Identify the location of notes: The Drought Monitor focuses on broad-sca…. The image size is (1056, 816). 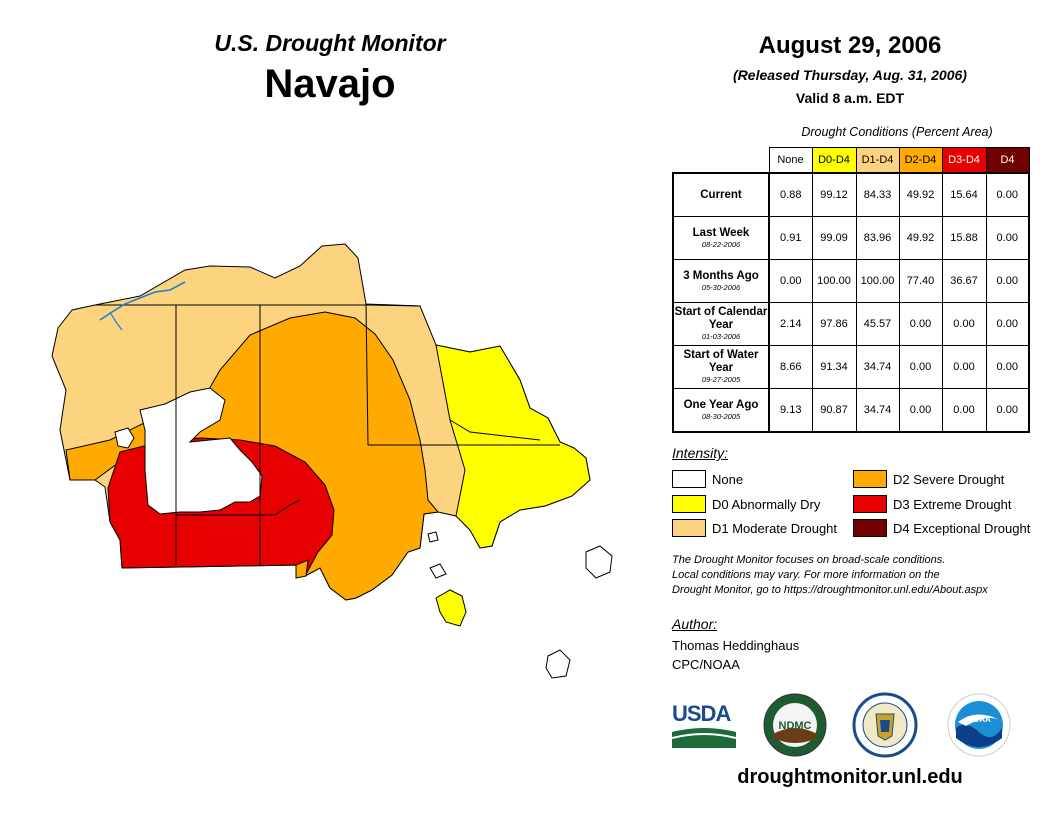
(862, 575).